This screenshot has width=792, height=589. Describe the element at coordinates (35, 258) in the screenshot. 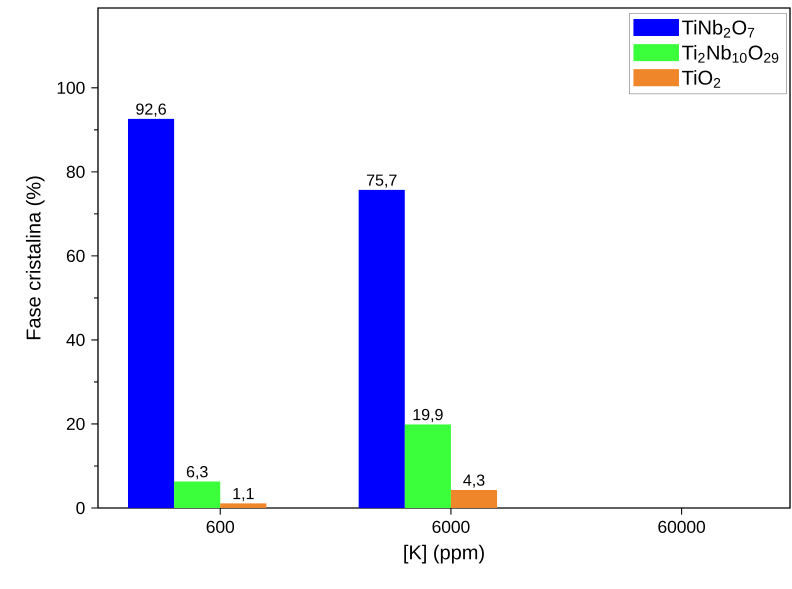

I see `y-axis-title: Fase cristalina (%)` at that location.